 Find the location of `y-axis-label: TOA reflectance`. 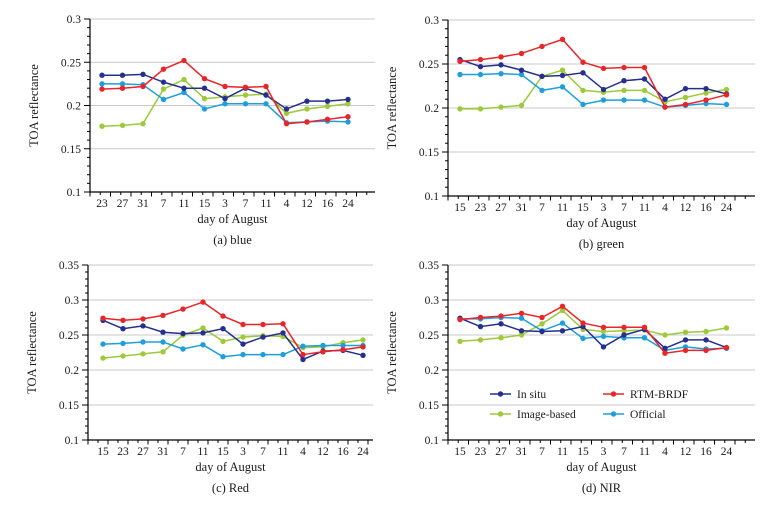

y-axis-label: TOA reflectance is located at coordinates (392, 107).